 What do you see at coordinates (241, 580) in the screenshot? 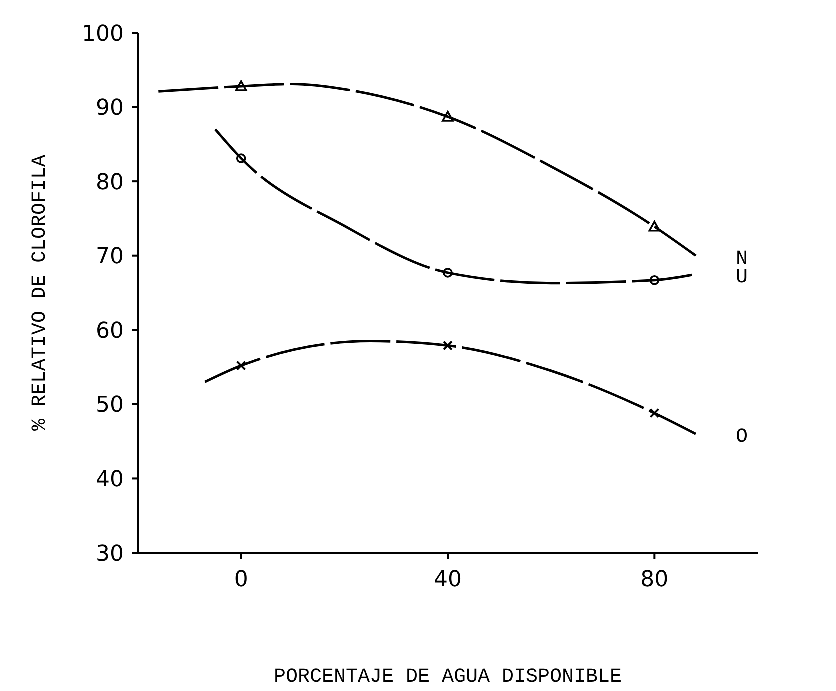
I see `x-tick-label: 0` at bounding box center [241, 580].